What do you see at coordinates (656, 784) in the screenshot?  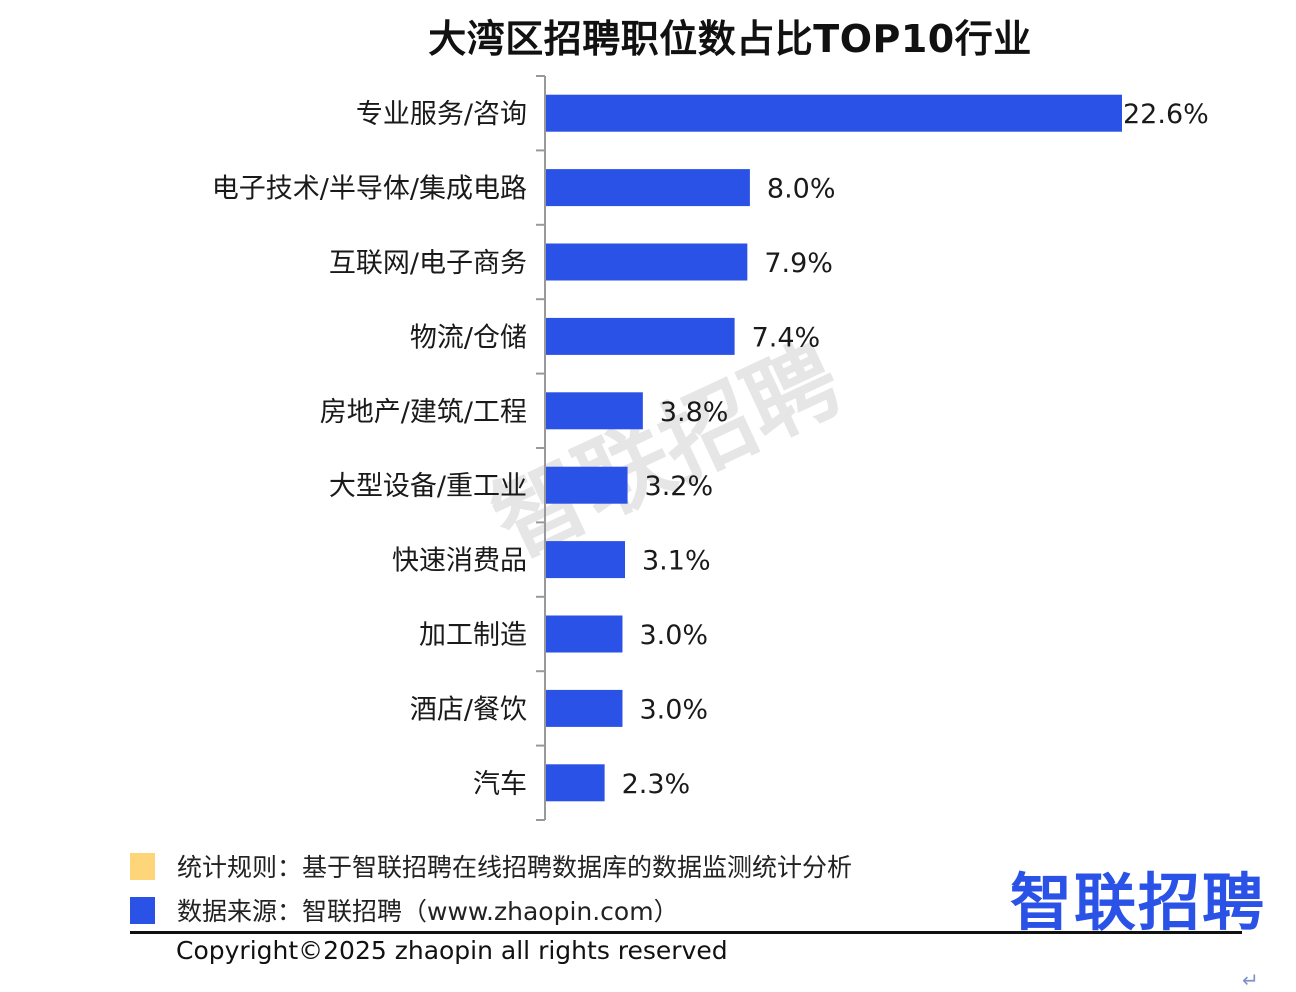 I see `value-label: 2.3%` at bounding box center [656, 784].